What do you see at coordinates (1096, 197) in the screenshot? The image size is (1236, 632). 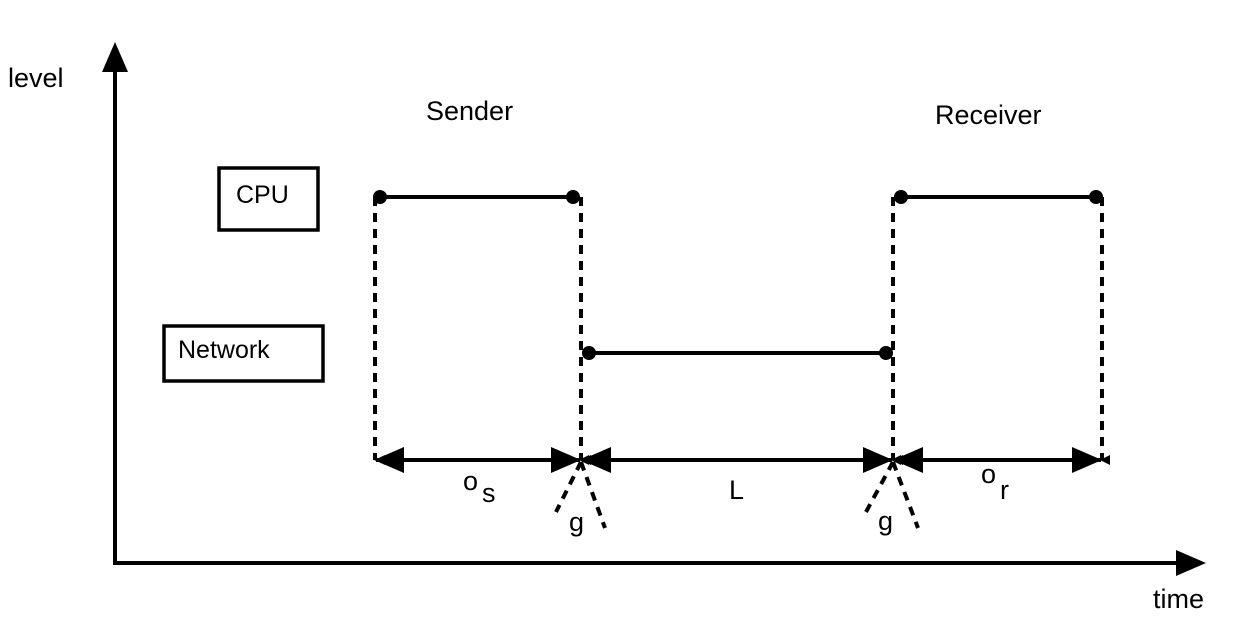 I see `receiver-cpu-end-dot` at bounding box center [1096, 197].